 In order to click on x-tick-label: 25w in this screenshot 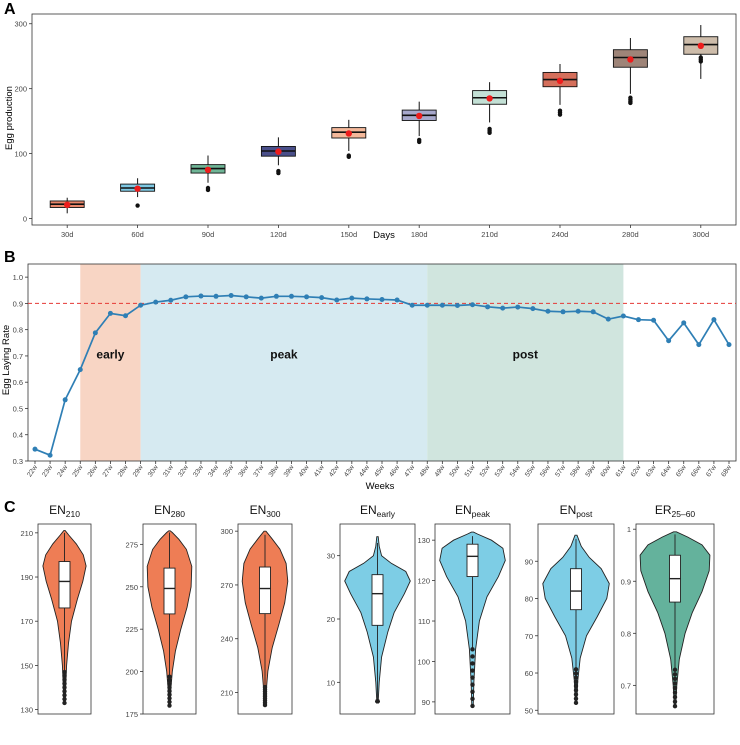, I will do `click(78, 471)`.